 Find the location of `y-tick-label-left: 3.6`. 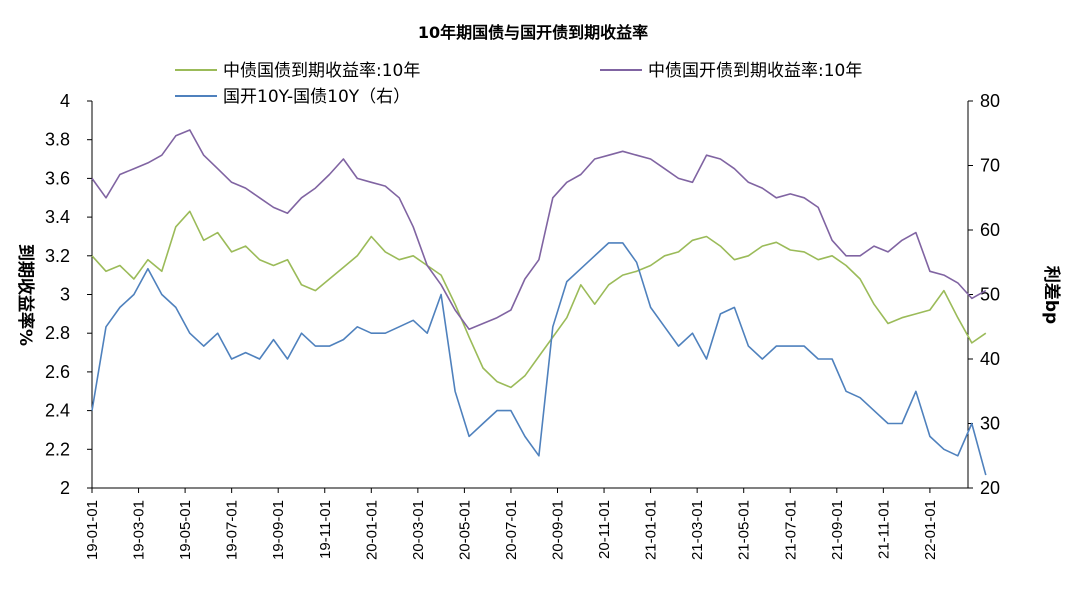

y-tick-label-left: 3.6 is located at coordinates (57, 178).